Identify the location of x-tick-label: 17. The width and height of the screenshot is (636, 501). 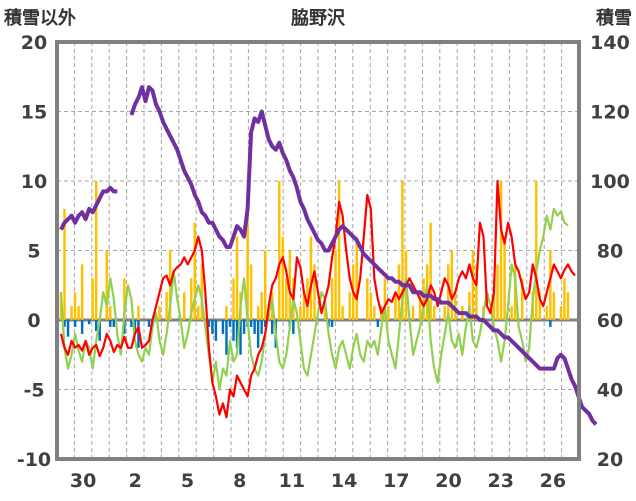
(396, 481).